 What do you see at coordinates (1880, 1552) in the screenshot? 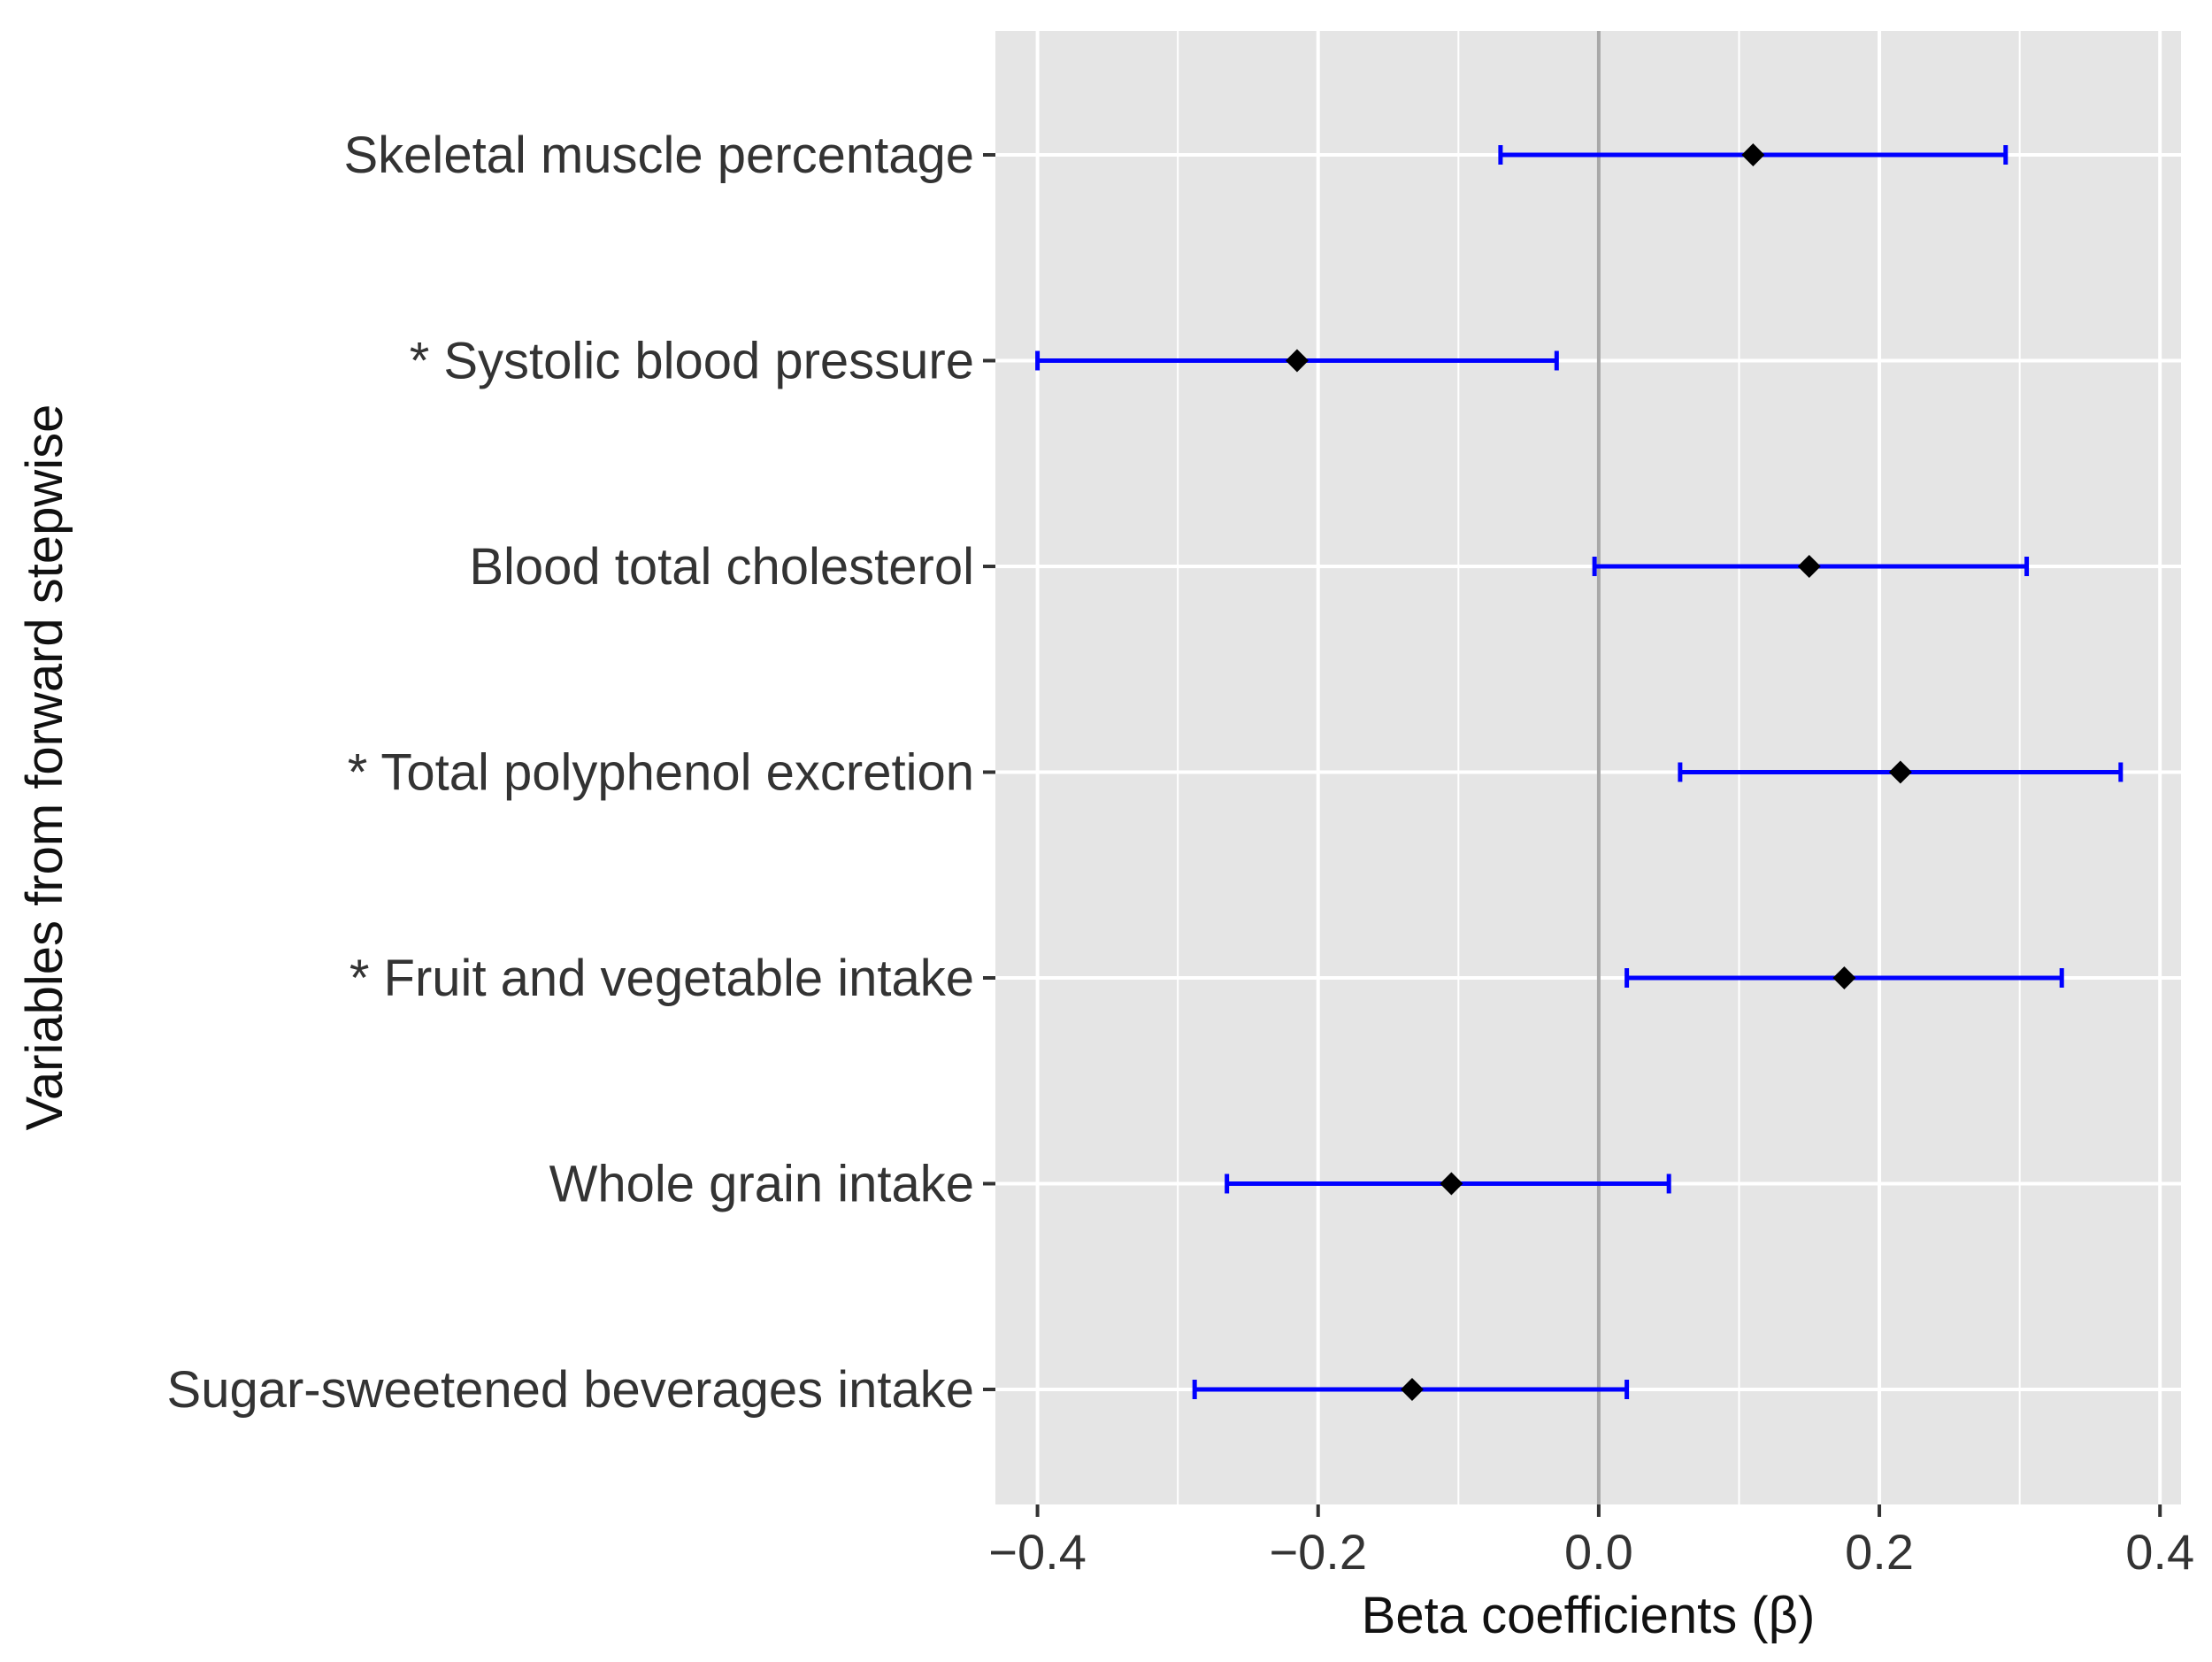
I see `x-tick-label: 0.2` at bounding box center [1880, 1552].